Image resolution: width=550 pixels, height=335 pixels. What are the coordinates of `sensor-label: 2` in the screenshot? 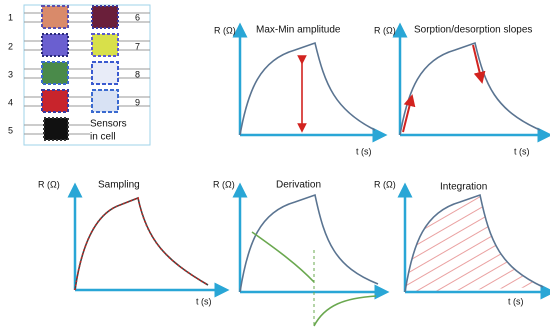 It's located at (10, 46).